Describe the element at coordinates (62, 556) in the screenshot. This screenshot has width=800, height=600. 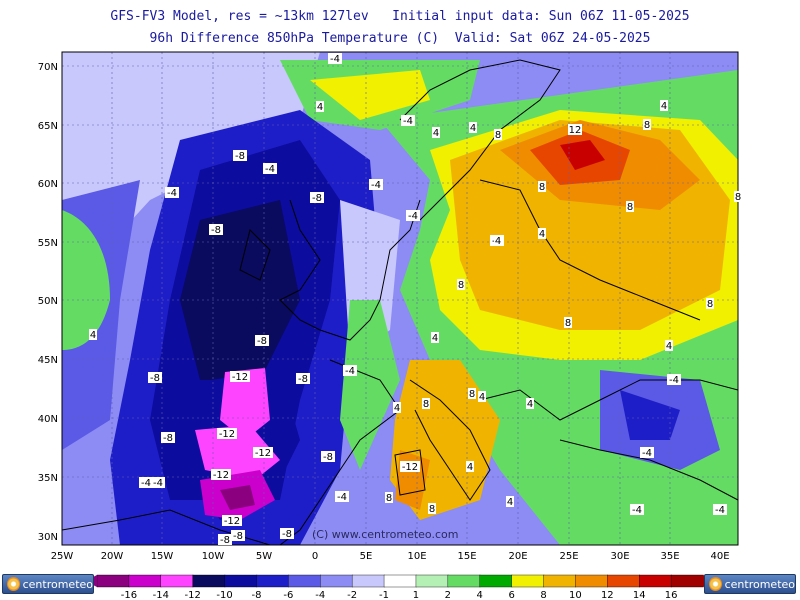
I see `lon-label: 25W` at that location.